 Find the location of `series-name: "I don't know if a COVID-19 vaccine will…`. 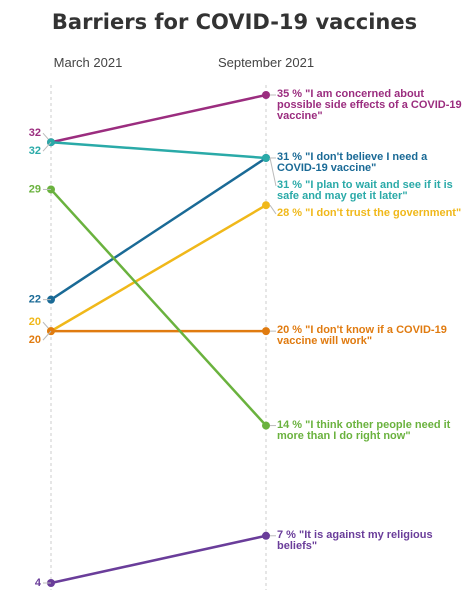

series-name: "I don't know if a COVID-19 vaccine will… is located at coordinates (362, 336).